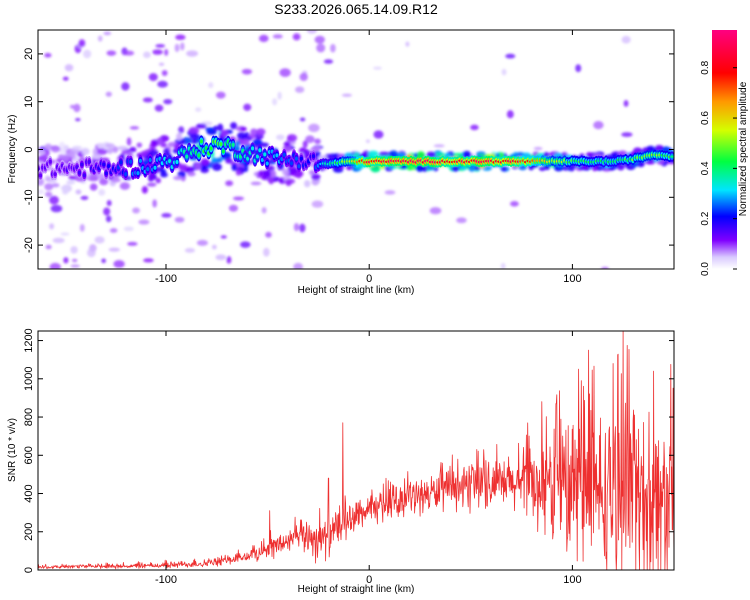 This screenshot has height=600, width=750. What do you see at coordinates (29, 417) in the screenshot?
I see `y-tick-label: 800` at bounding box center [29, 417].